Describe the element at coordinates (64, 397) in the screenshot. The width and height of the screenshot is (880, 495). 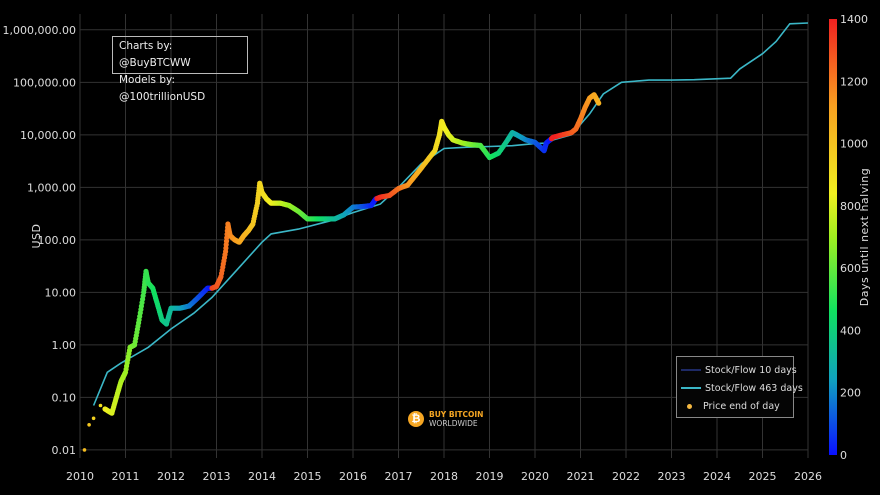
I see `y-tick-label: 0.10` at that location.